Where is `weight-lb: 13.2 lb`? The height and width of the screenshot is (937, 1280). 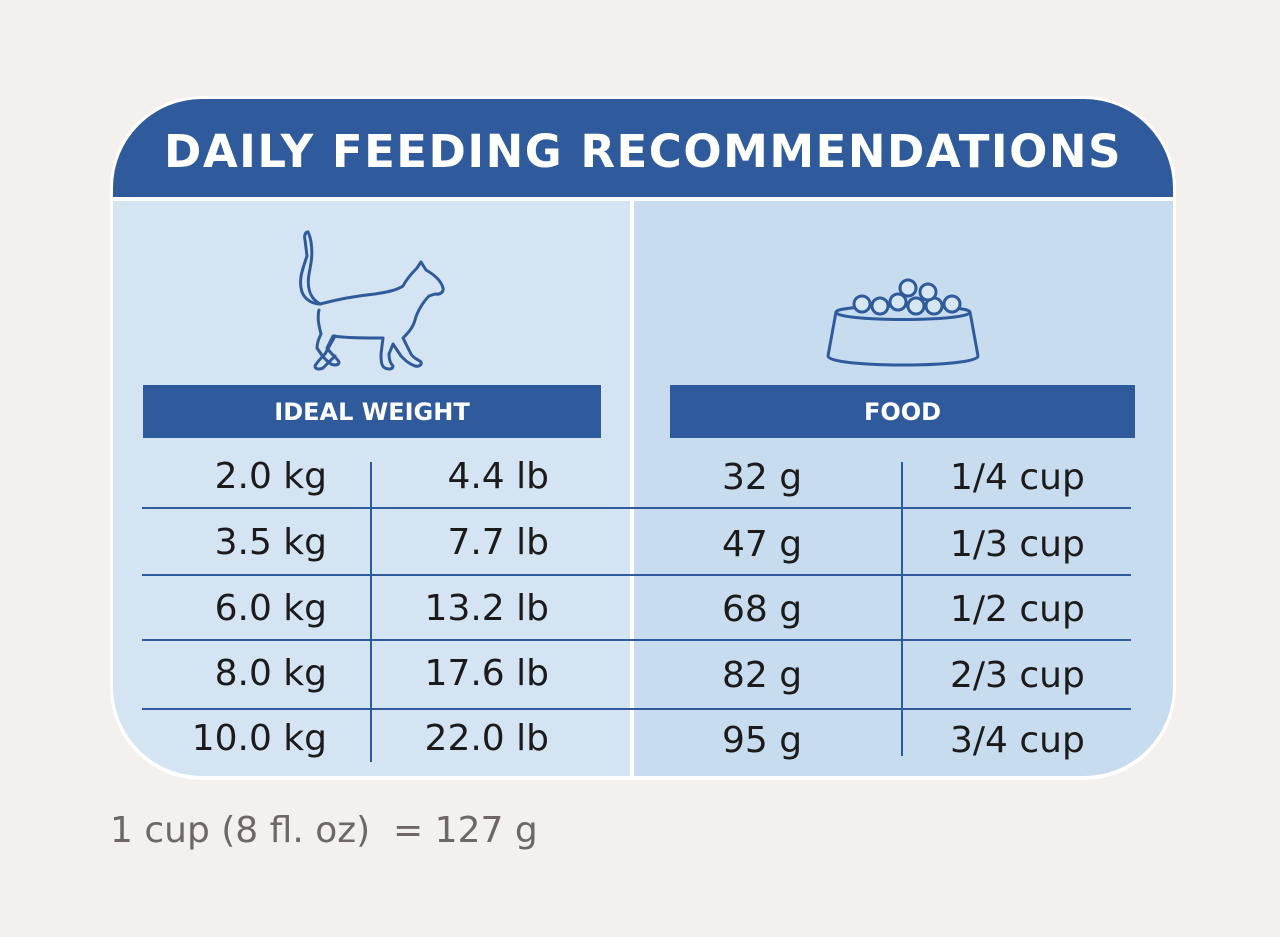
weight-lb: 13.2 lb is located at coordinates (486, 608).